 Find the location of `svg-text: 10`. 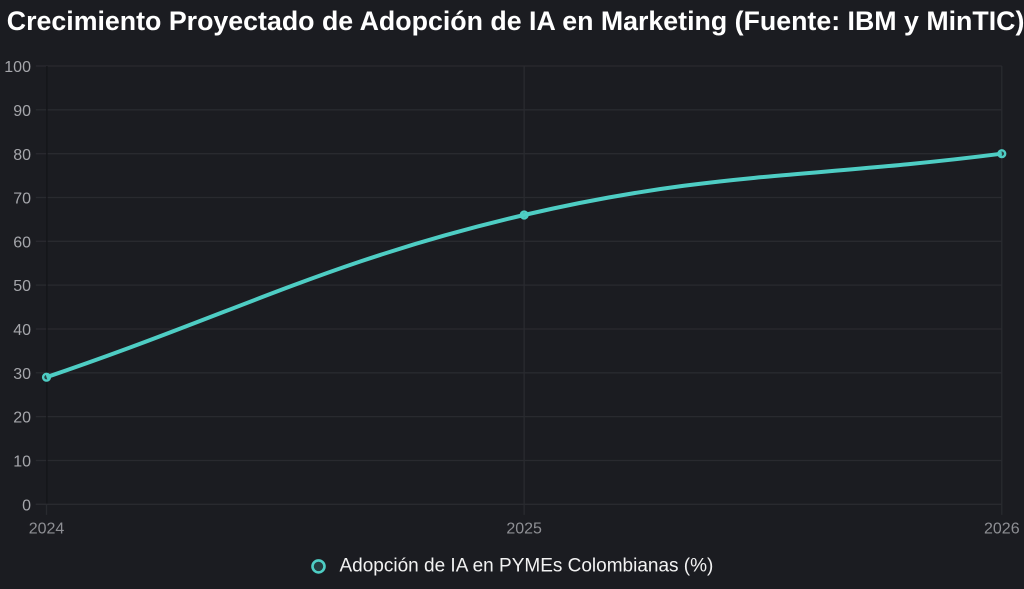

svg-text: 10 is located at coordinates (22, 462).